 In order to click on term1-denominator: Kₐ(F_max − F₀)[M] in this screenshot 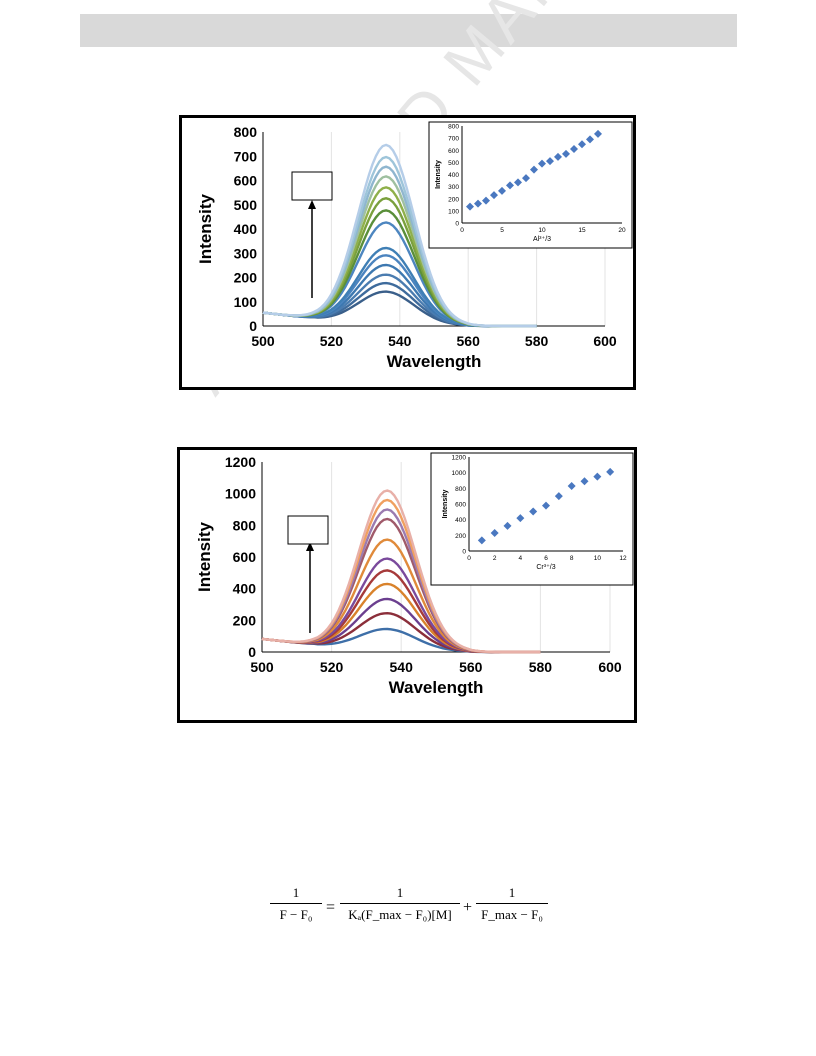, I will do `click(400, 913)`.